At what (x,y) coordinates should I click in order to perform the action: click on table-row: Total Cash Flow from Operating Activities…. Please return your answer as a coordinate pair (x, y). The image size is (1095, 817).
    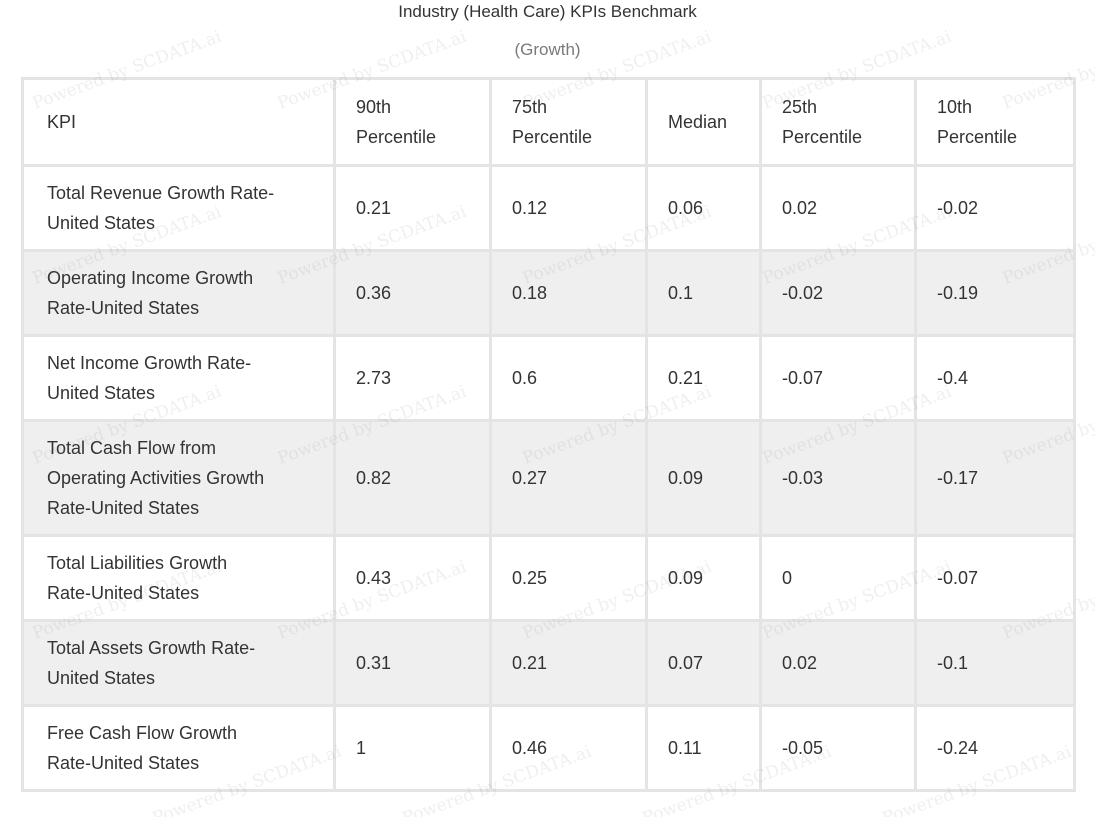
    Looking at the image, I should click on (548, 478).